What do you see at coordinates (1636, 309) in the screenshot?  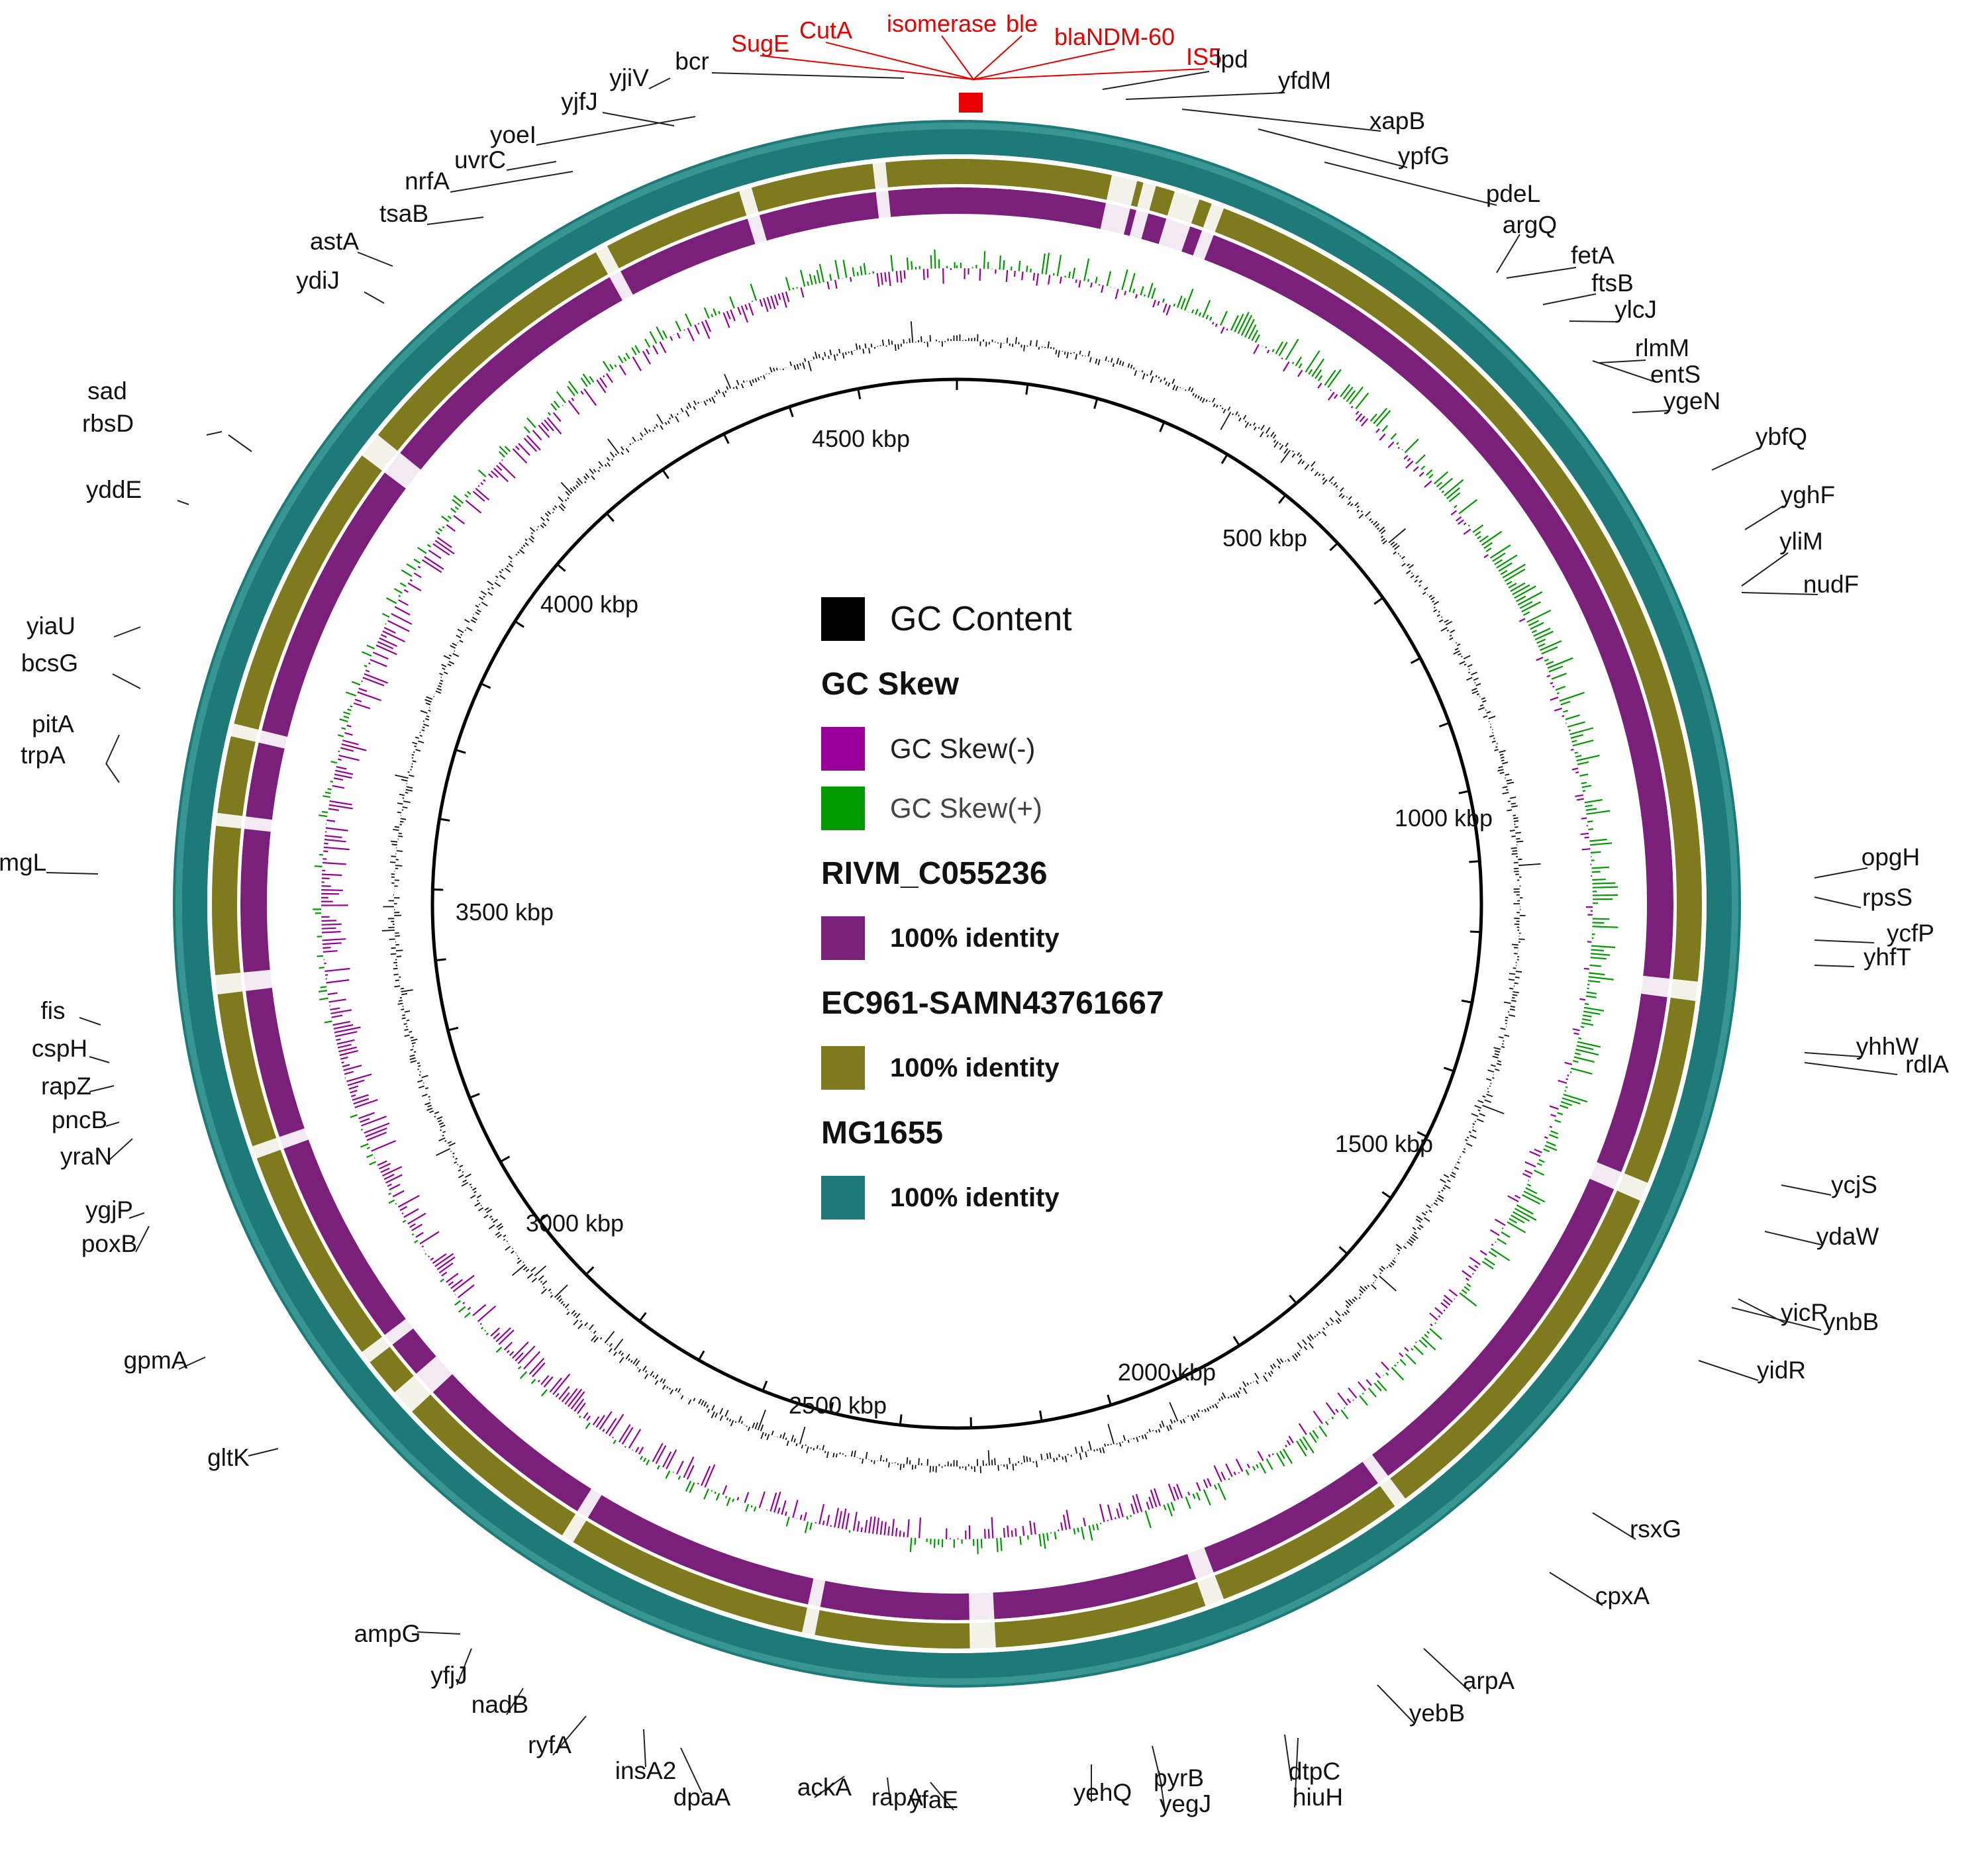 I see `gene-label: ylcJ` at bounding box center [1636, 309].